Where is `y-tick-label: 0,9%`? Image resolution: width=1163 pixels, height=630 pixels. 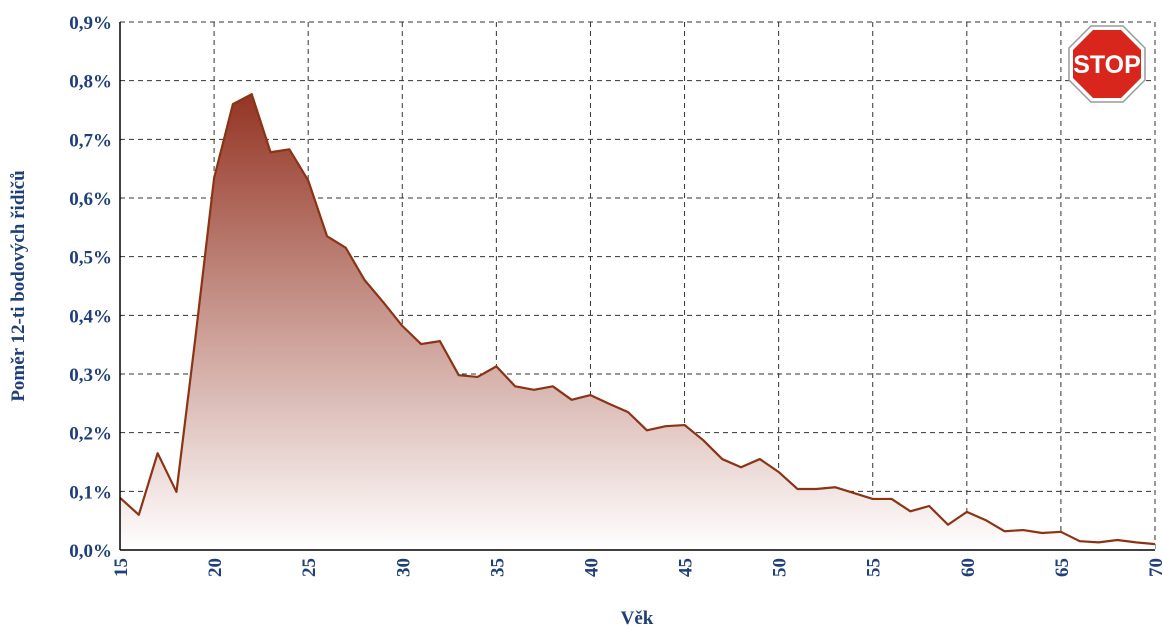
y-tick-label: 0,9% is located at coordinates (90, 23).